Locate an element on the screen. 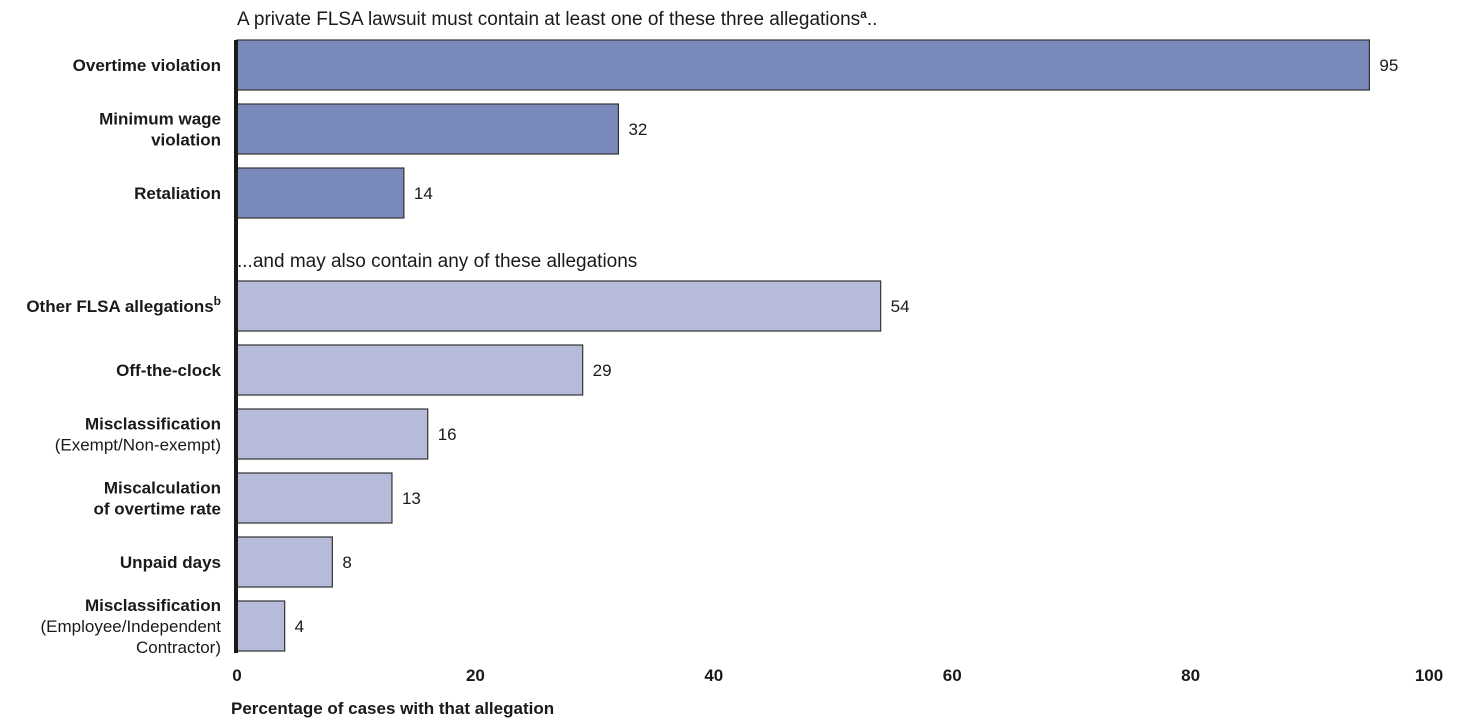 The height and width of the screenshot is (721, 1464). x-axis-label: Percentage of cases with that allegation is located at coordinates (392, 708).